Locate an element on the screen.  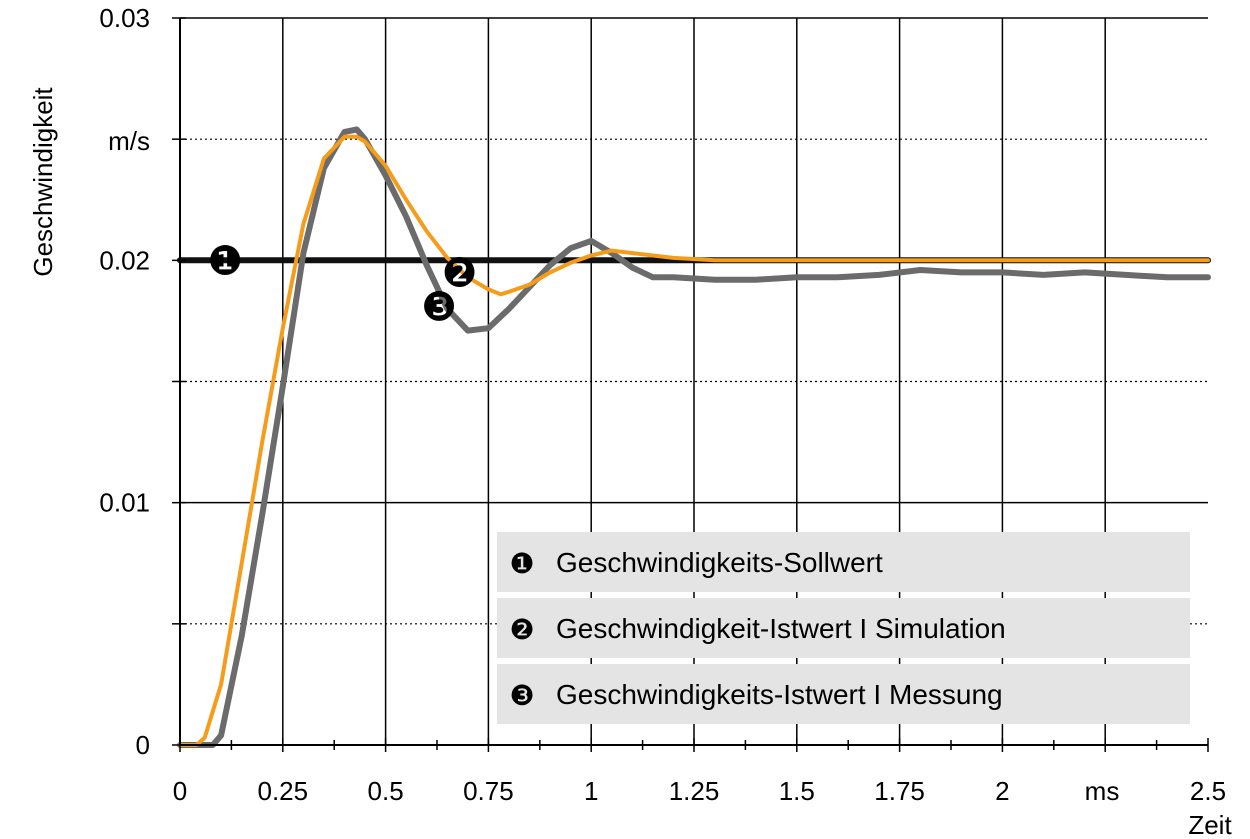
x-tick-label: 2 is located at coordinates (1002, 791).